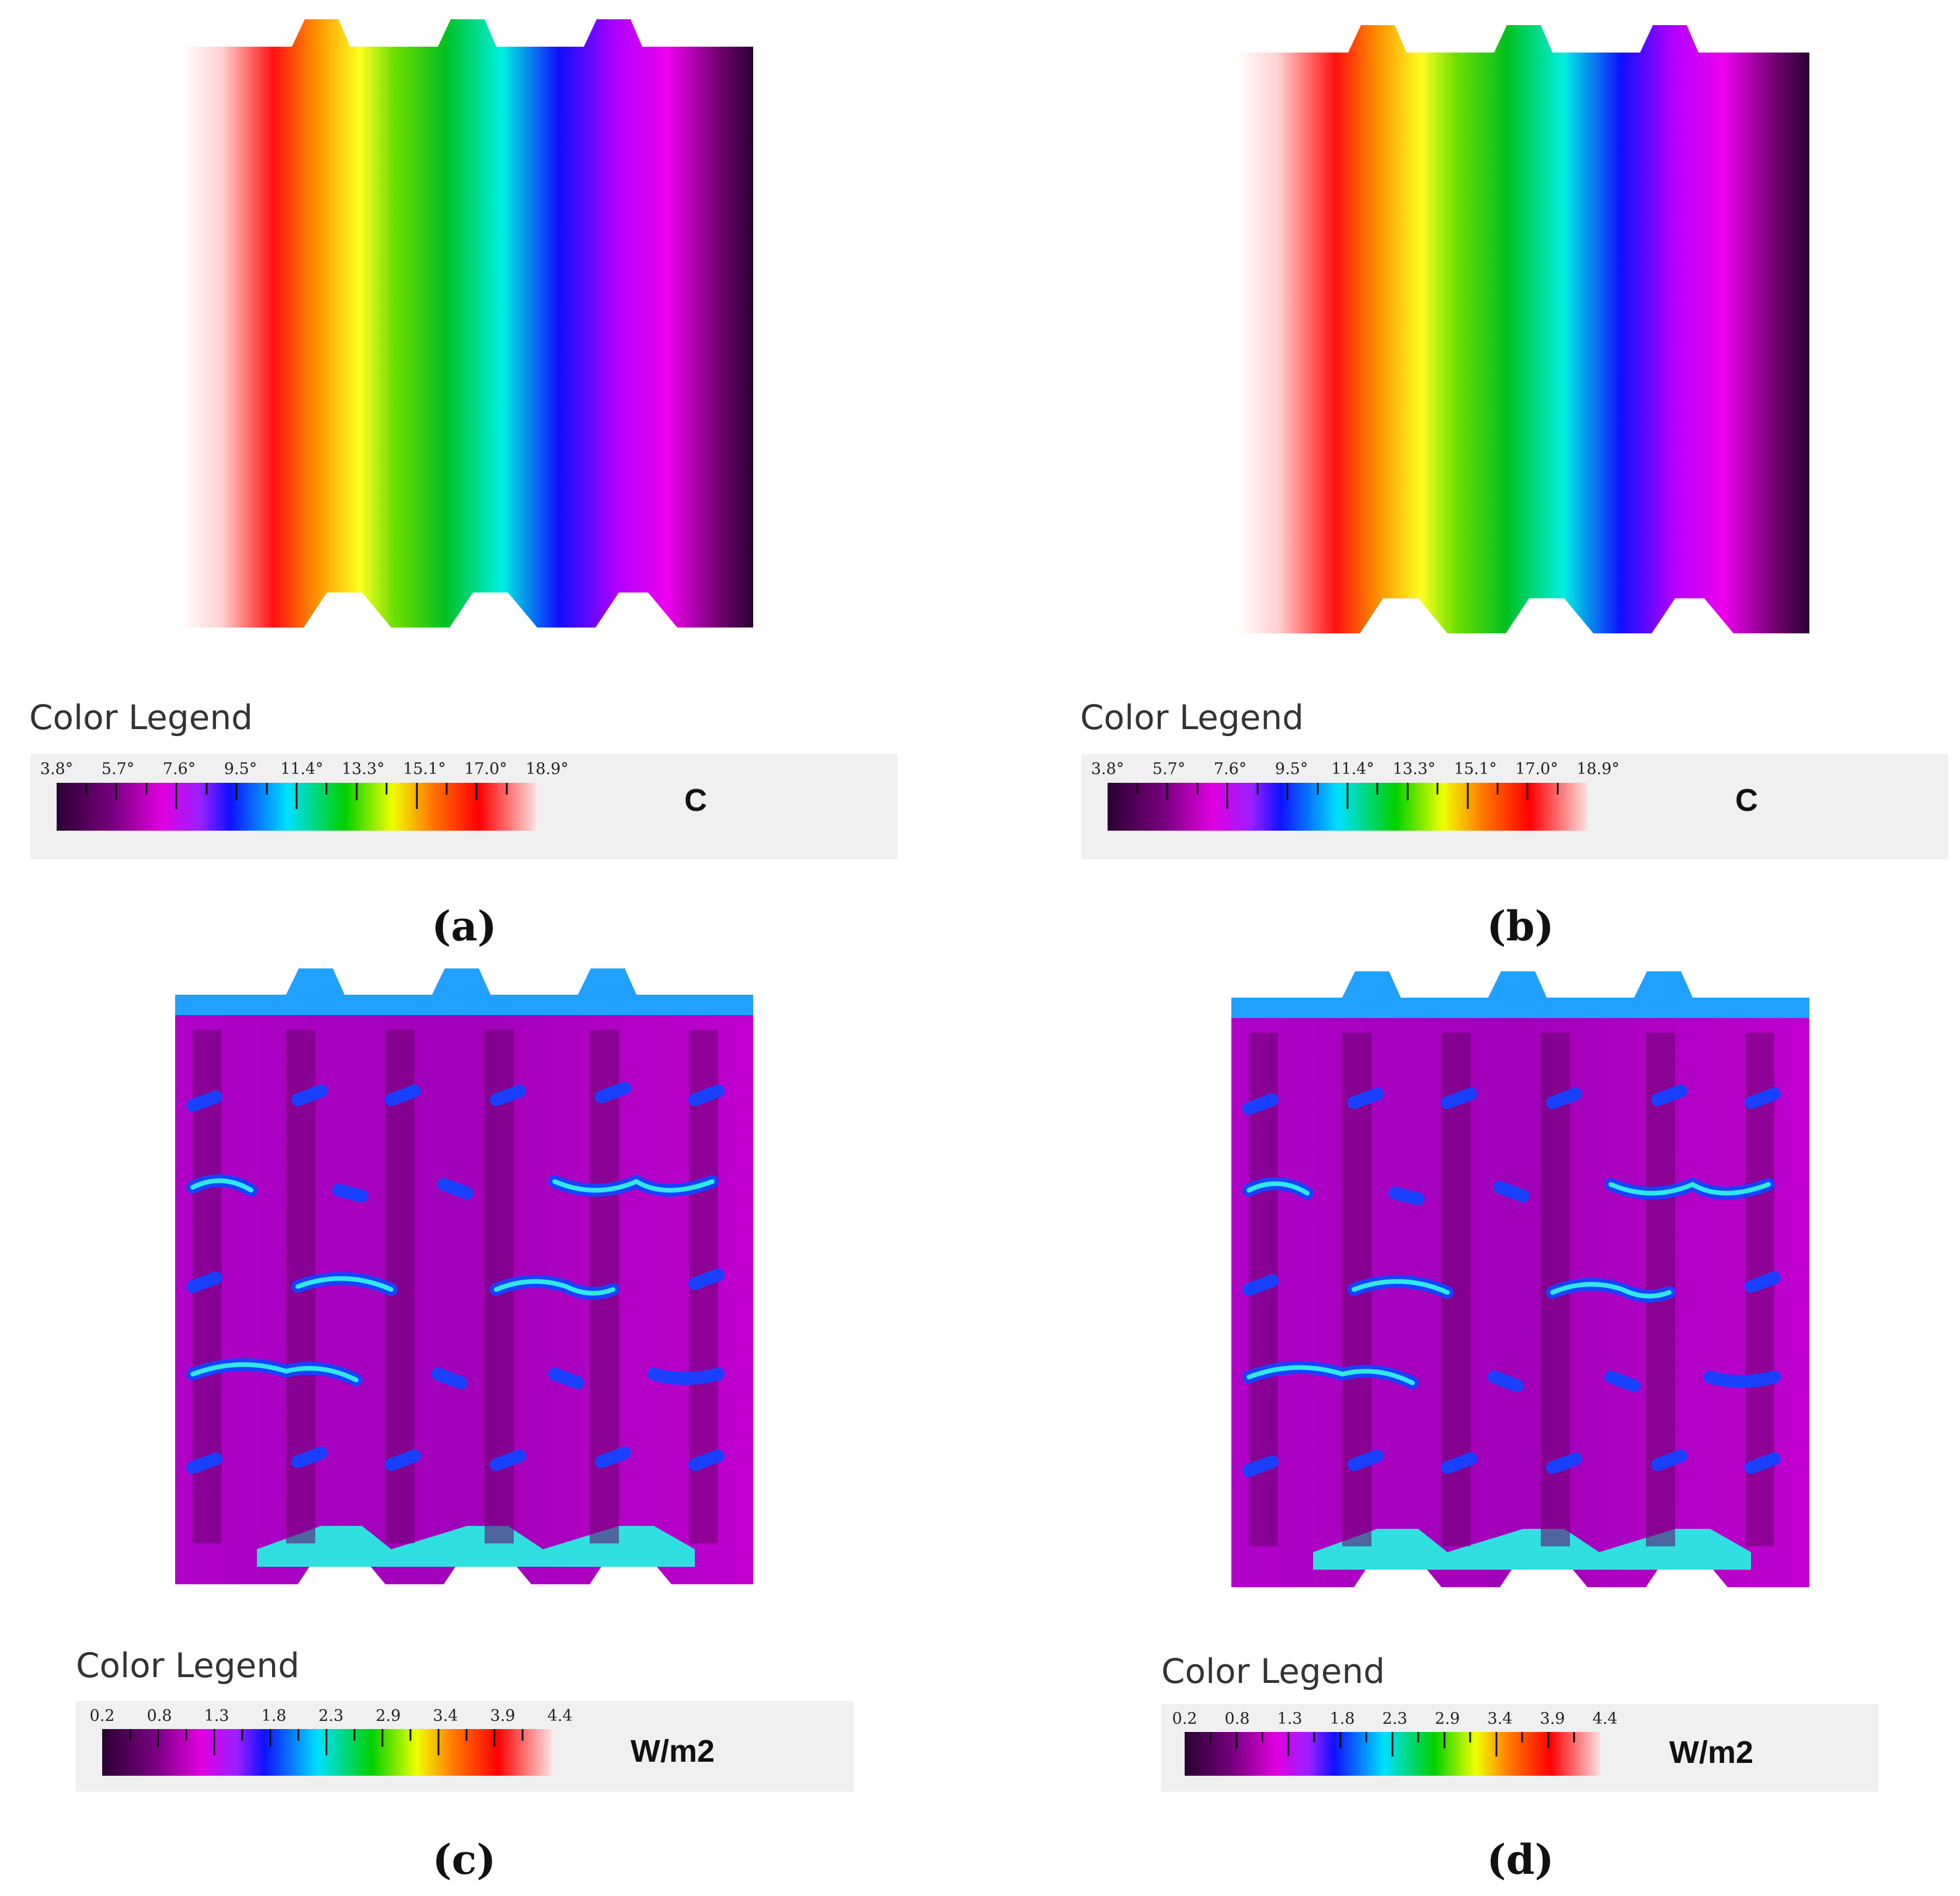 The image size is (1960, 1896). What do you see at coordinates (1520, 1859) in the screenshot?
I see `panel-caption: (d)` at bounding box center [1520, 1859].